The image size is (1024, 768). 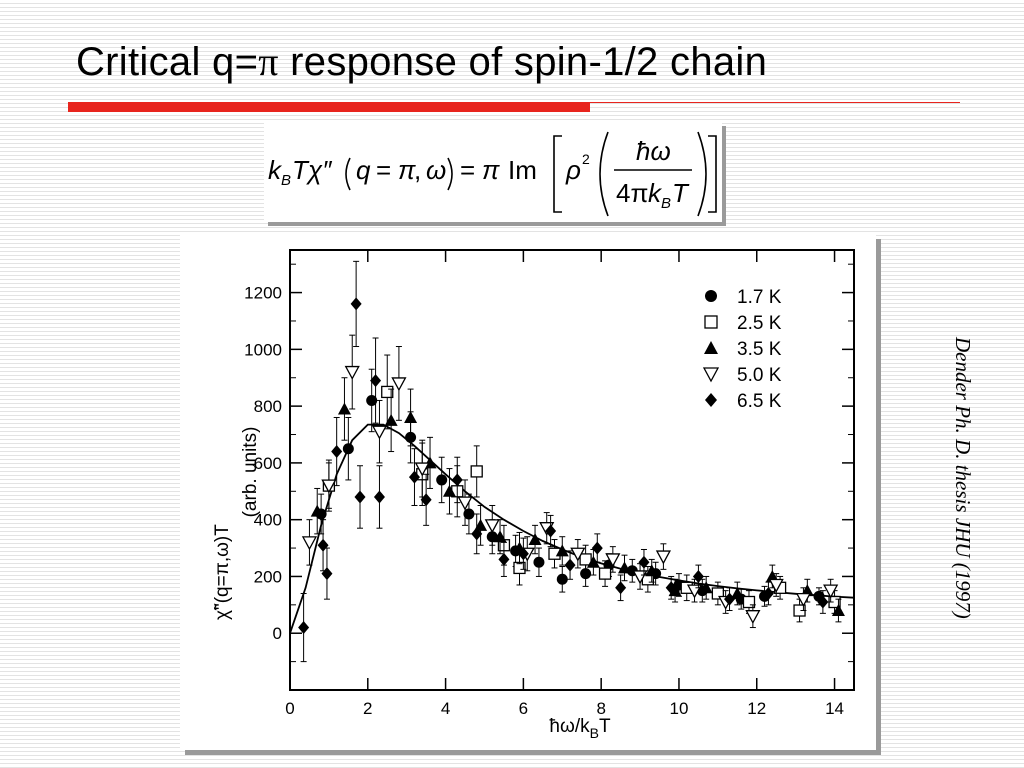 What do you see at coordinates (319, 170) in the screenshot?
I see `formula-chi: χ″` at bounding box center [319, 170].